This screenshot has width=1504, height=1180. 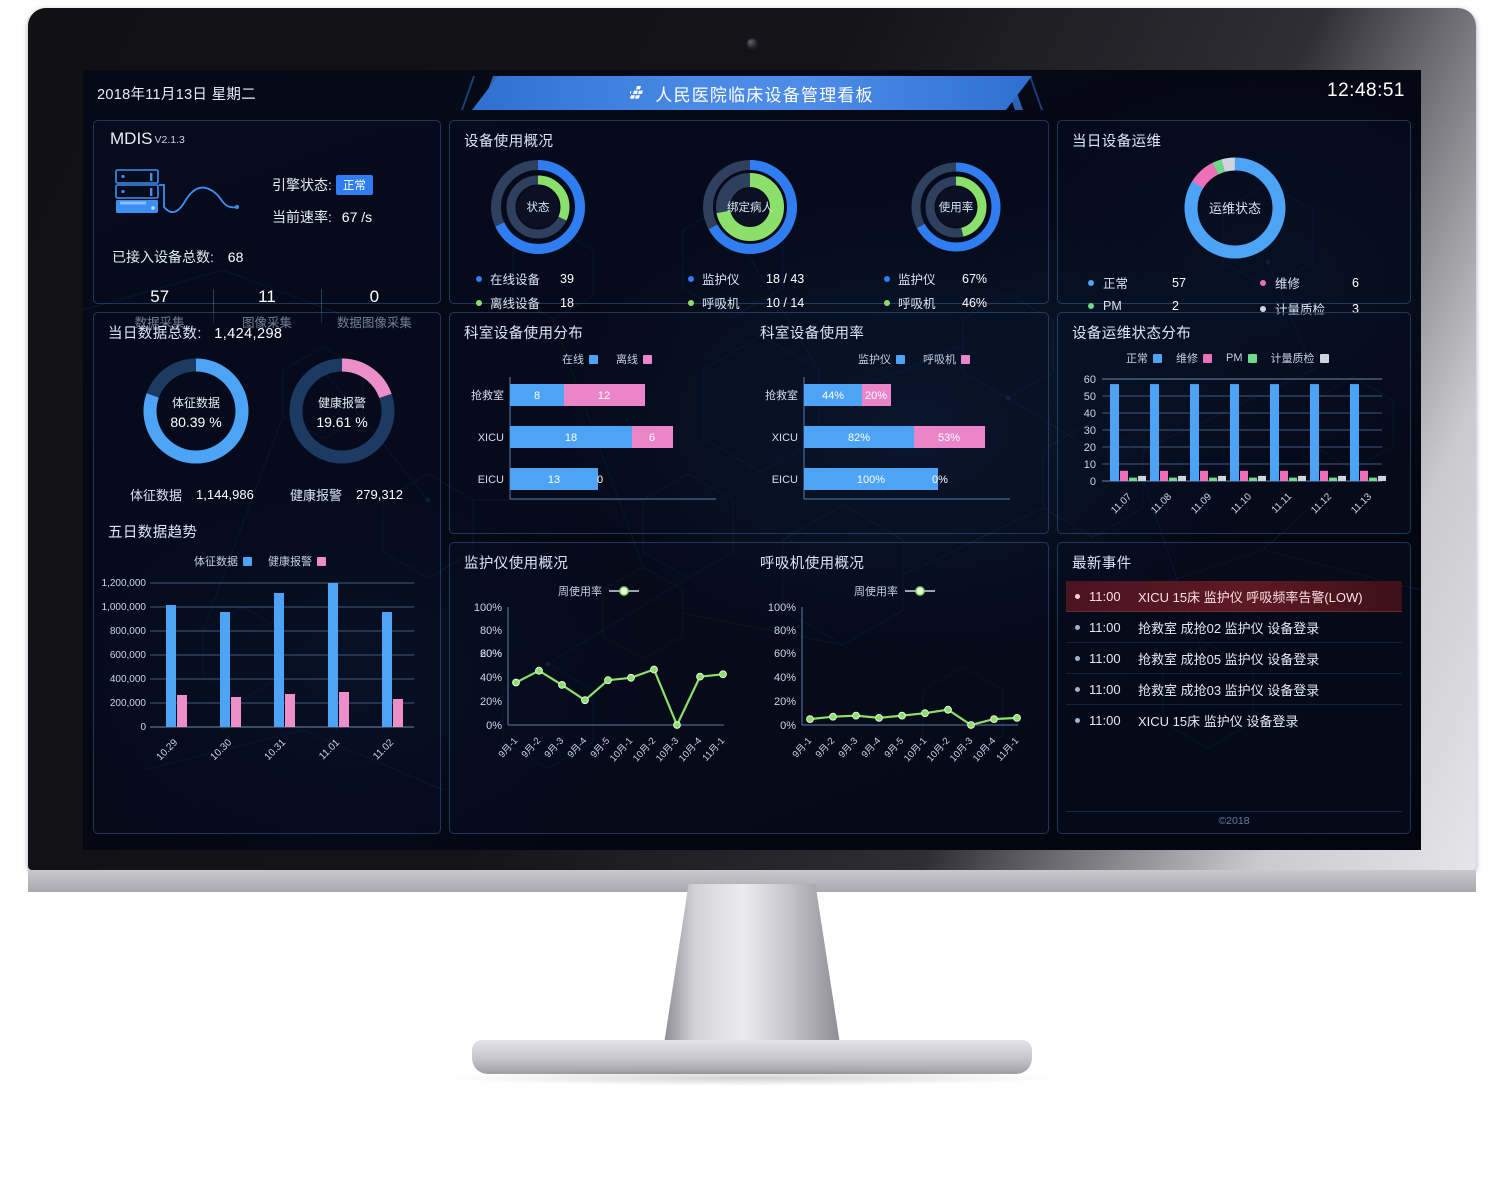 I want to click on rate-row: 当前速率: 67 /s, so click(x=322, y=217).